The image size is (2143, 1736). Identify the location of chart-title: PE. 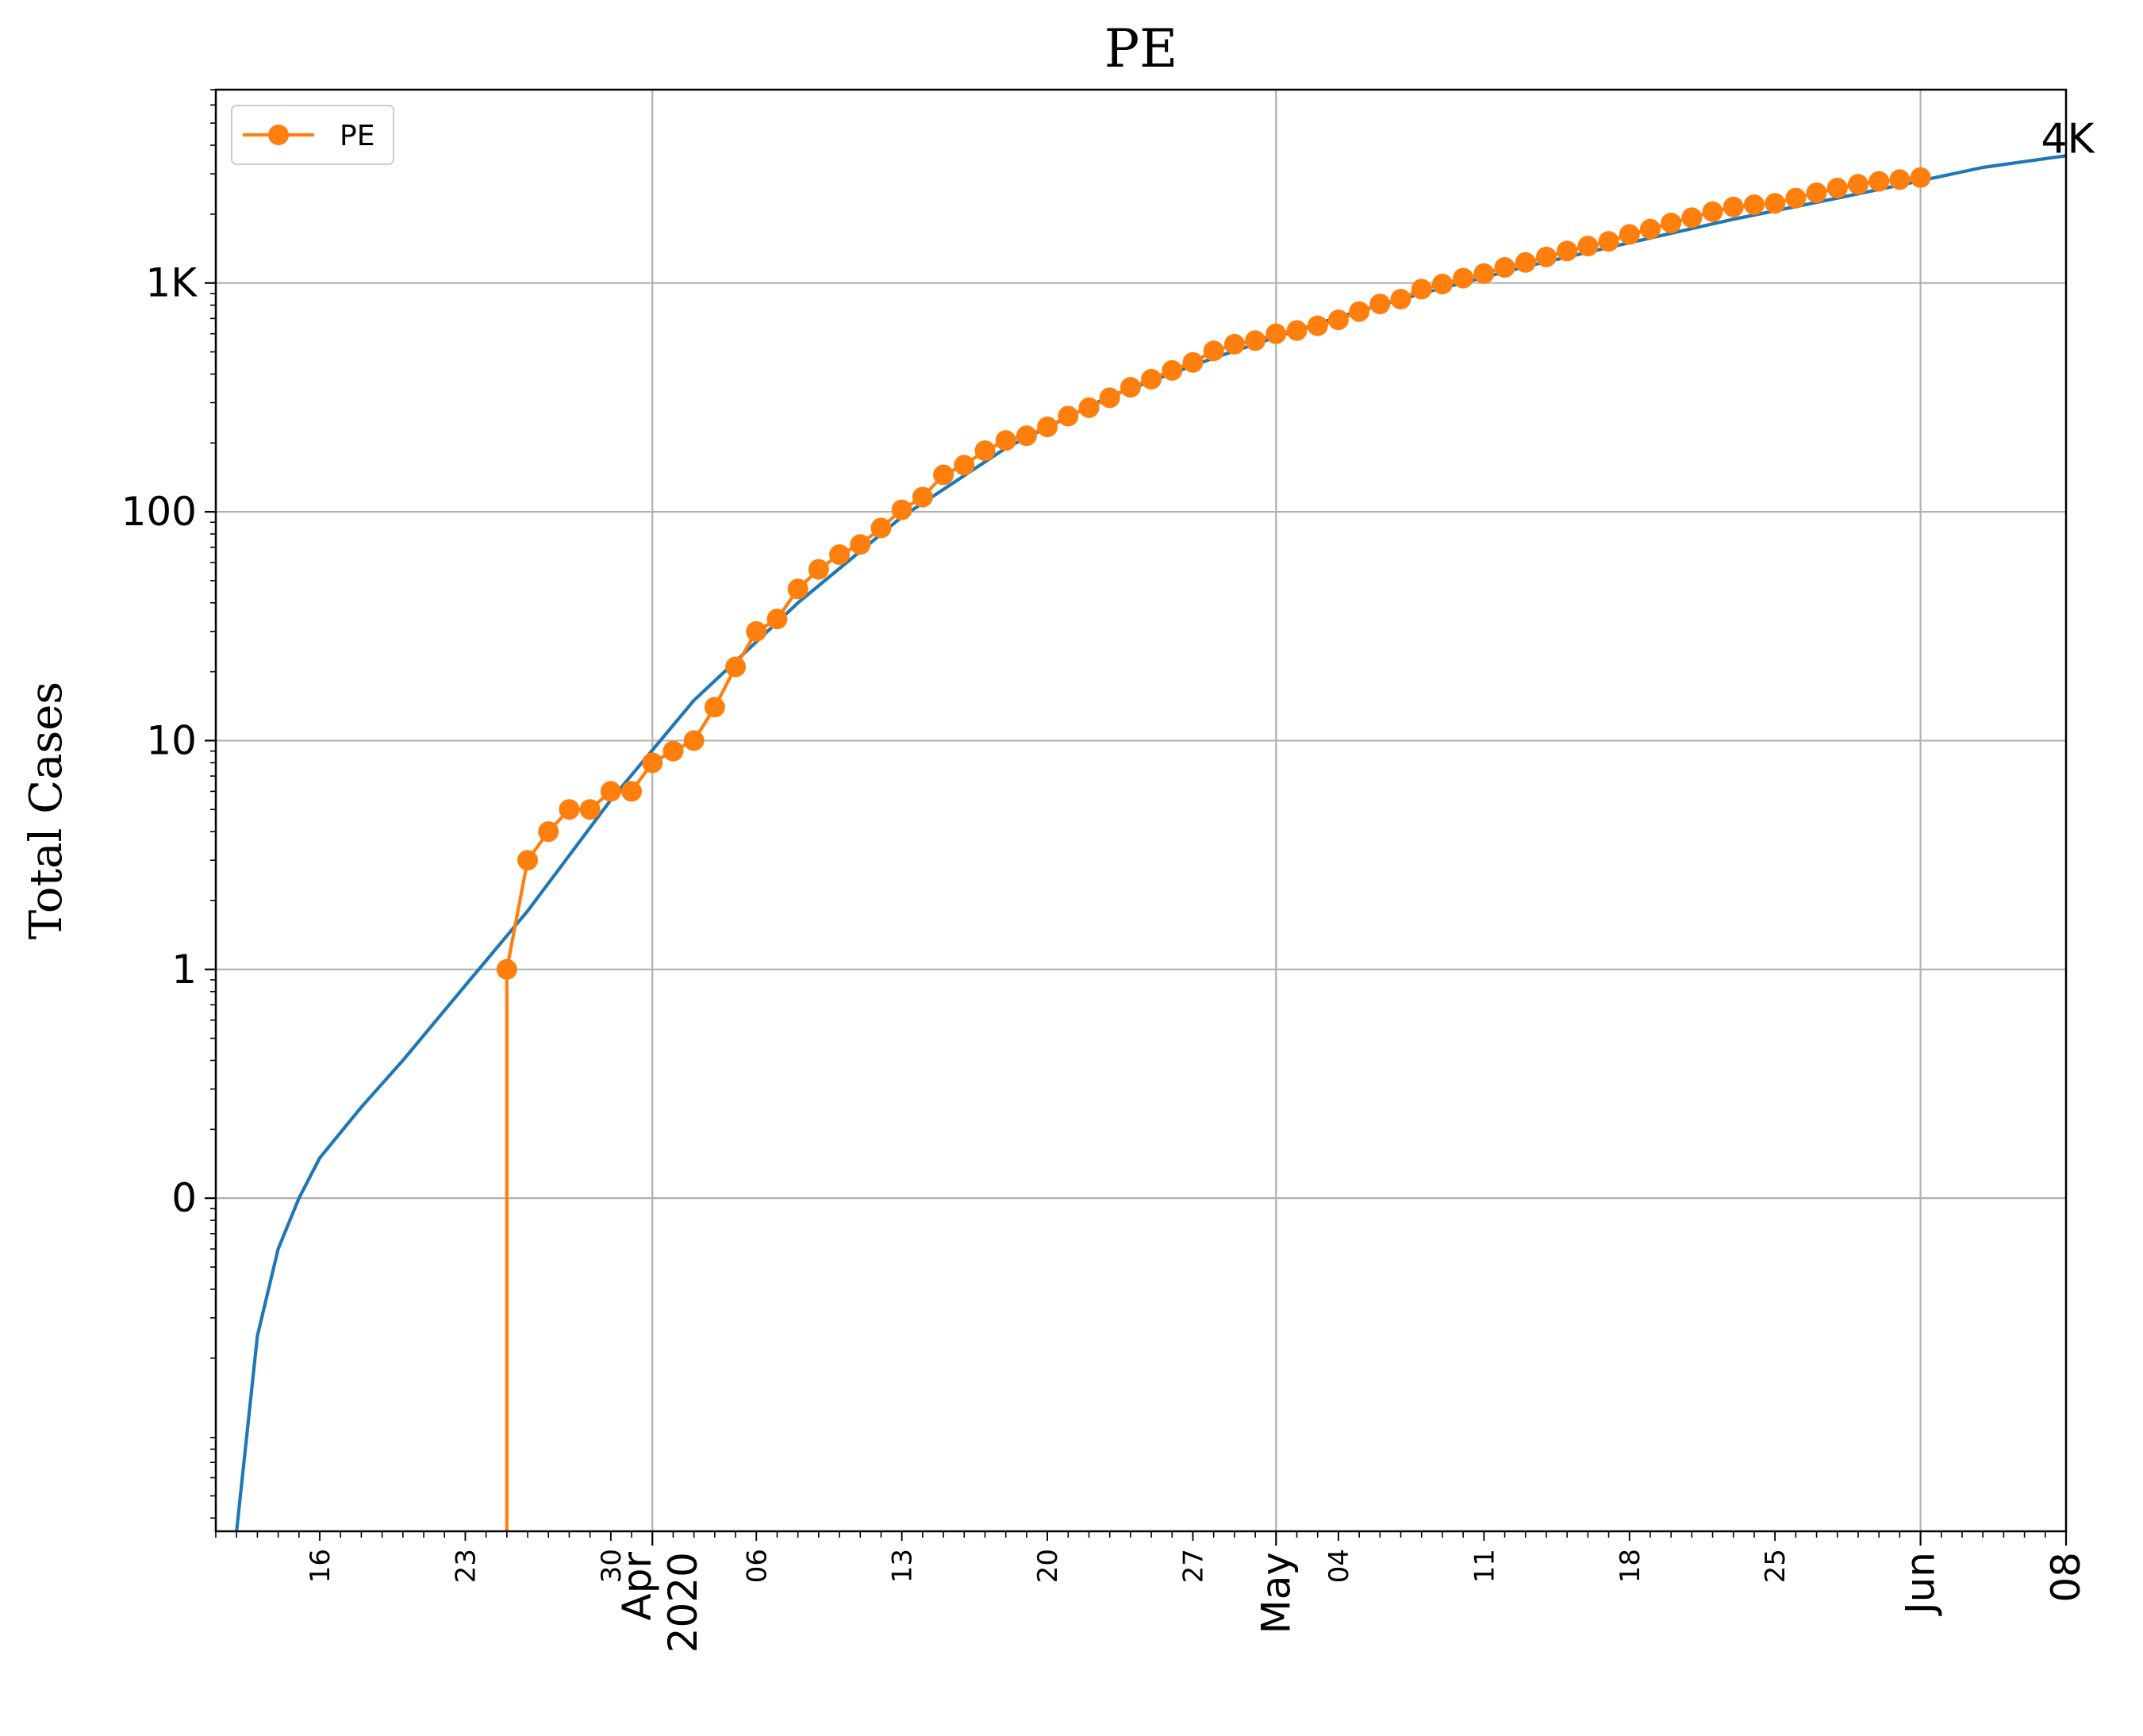
(1141, 48).